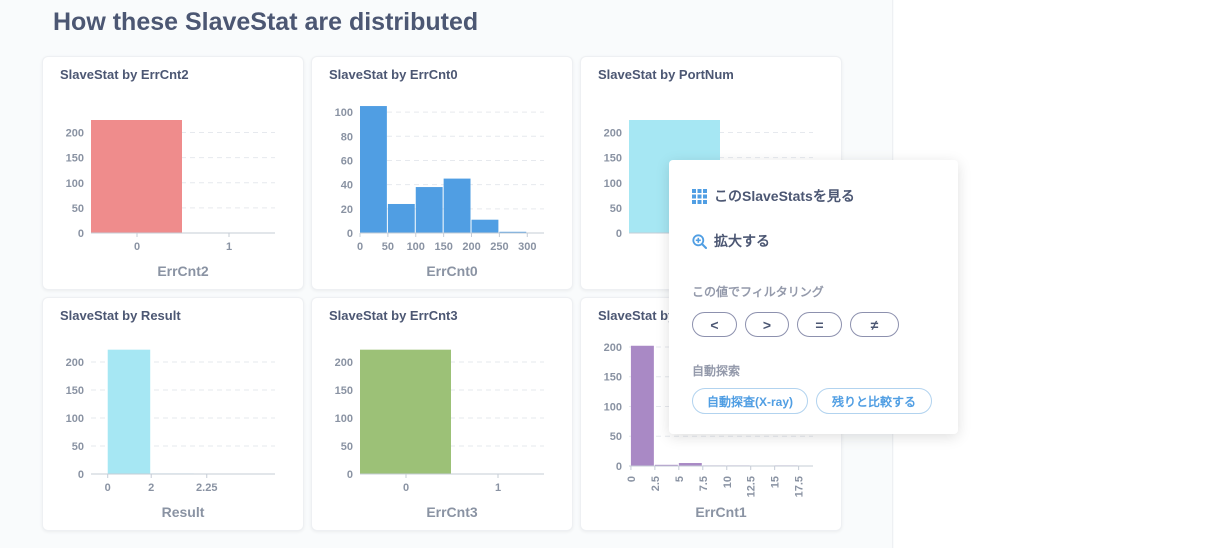  I want to click on zoom-in-icon, so click(699, 241).